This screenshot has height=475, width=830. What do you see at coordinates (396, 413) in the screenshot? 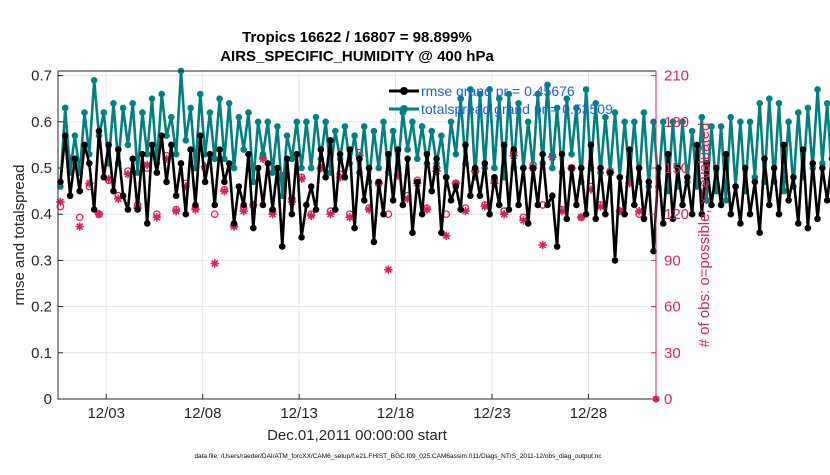
I see `x-tick-label: 12/18` at bounding box center [396, 413].